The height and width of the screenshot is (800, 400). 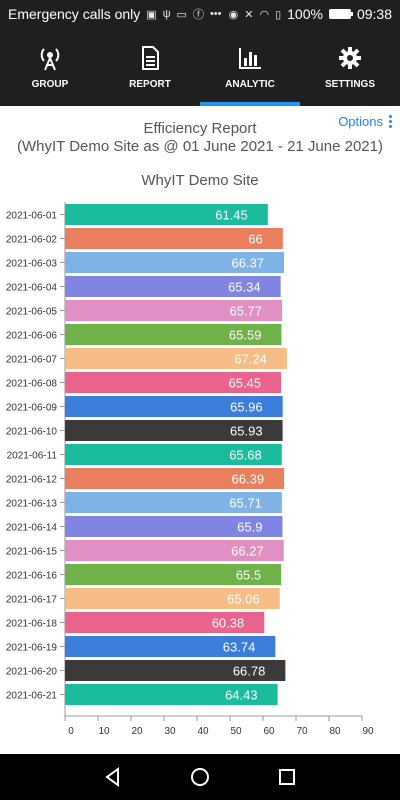 I want to click on bar-value-label: 65.71, so click(x=245, y=503).